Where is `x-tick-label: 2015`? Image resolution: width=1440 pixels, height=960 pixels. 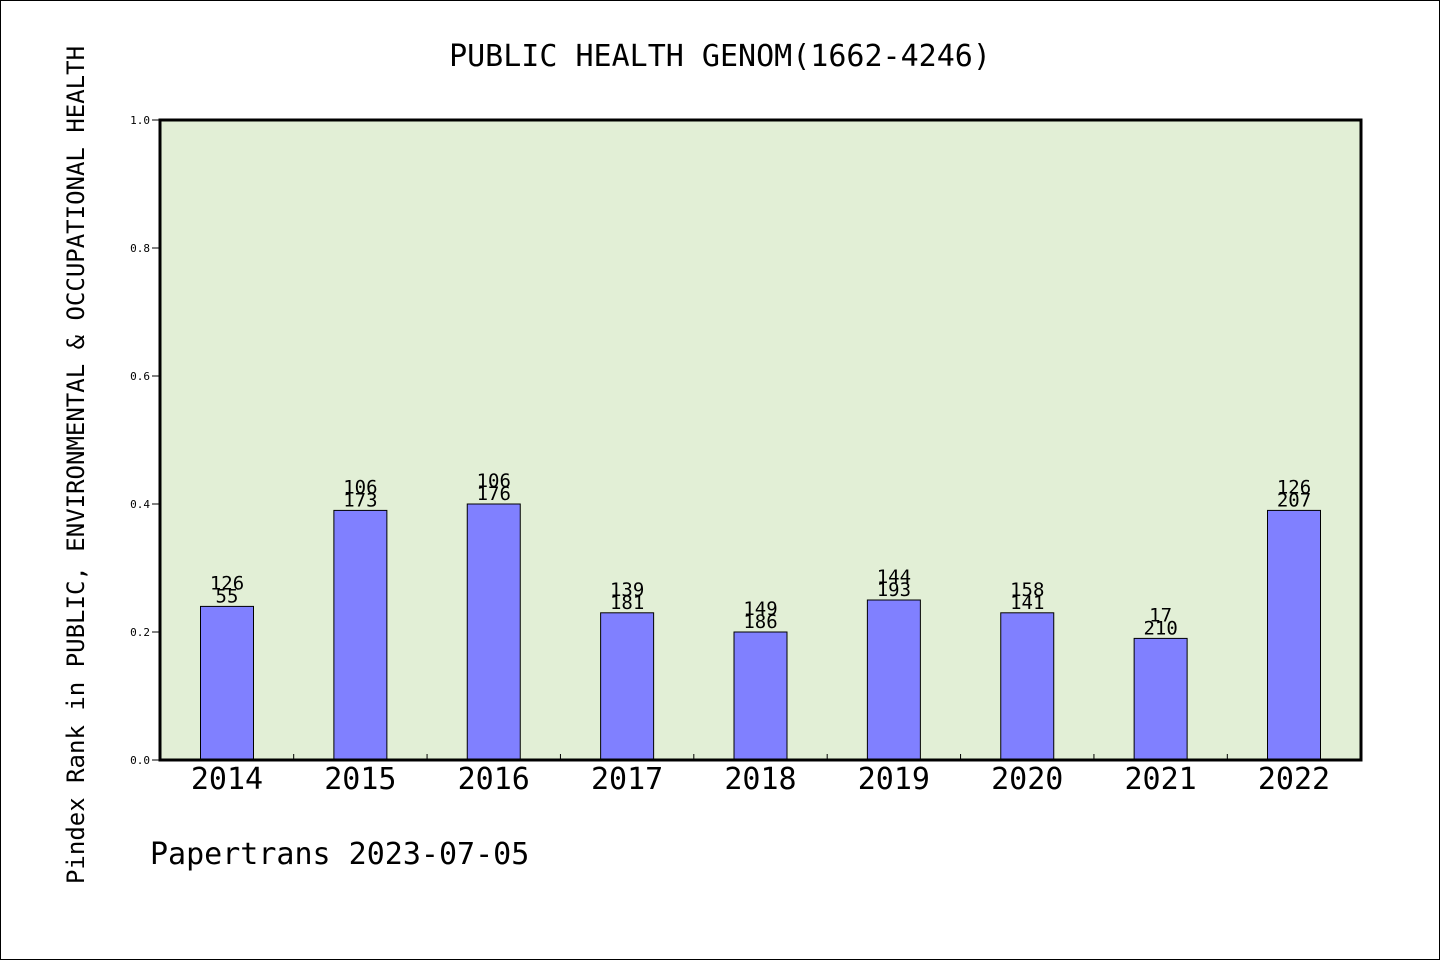 x-tick-label: 2015 is located at coordinates (360, 779).